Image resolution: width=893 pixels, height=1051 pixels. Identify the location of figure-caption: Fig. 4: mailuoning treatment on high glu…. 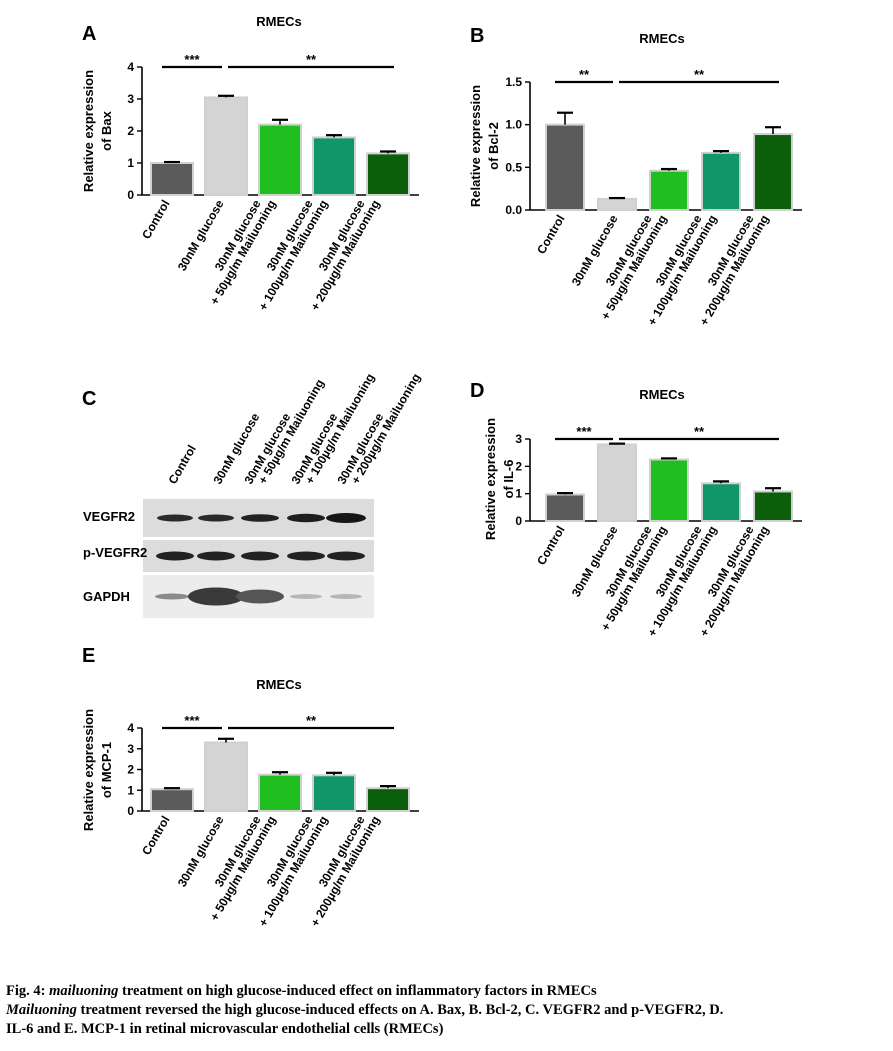
(447, 1010).